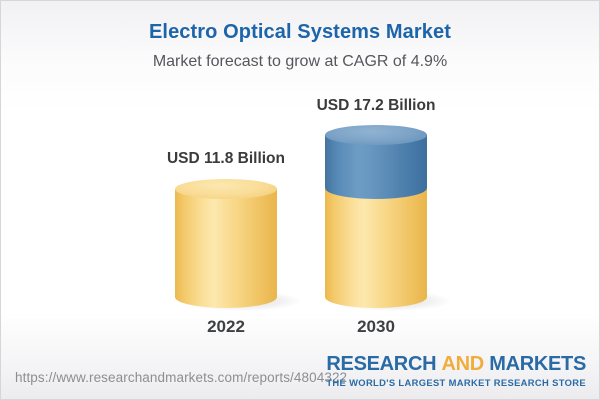 This screenshot has width=600, height=400. What do you see at coordinates (226, 326) in the screenshot?
I see `x-tick-2022: 2022` at bounding box center [226, 326].